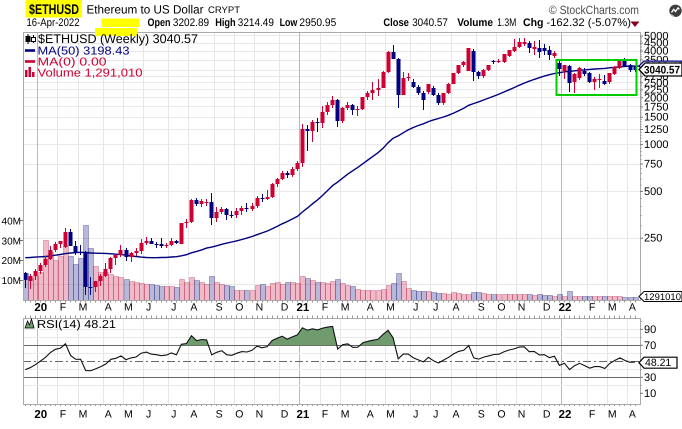 Image resolution: width=682 pixels, height=429 pixels. What do you see at coordinates (11, 241) in the screenshot?
I see `svg-text: 30M` at bounding box center [11, 241].